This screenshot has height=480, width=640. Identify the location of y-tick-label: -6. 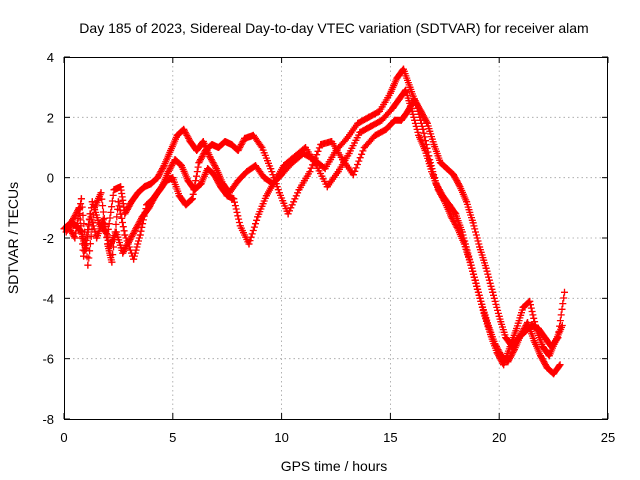
(48, 359).